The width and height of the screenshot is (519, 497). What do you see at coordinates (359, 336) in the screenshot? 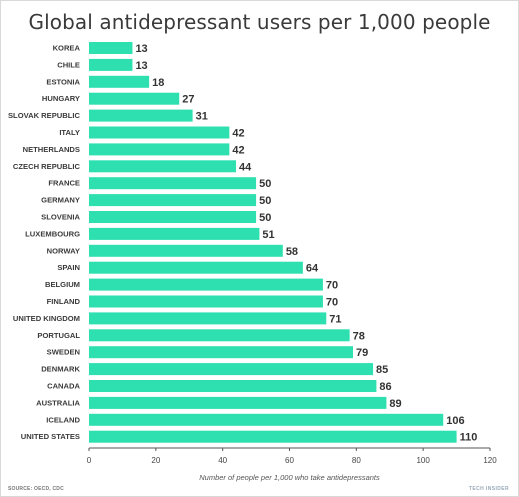
I see `value-label: 78` at bounding box center [359, 336].